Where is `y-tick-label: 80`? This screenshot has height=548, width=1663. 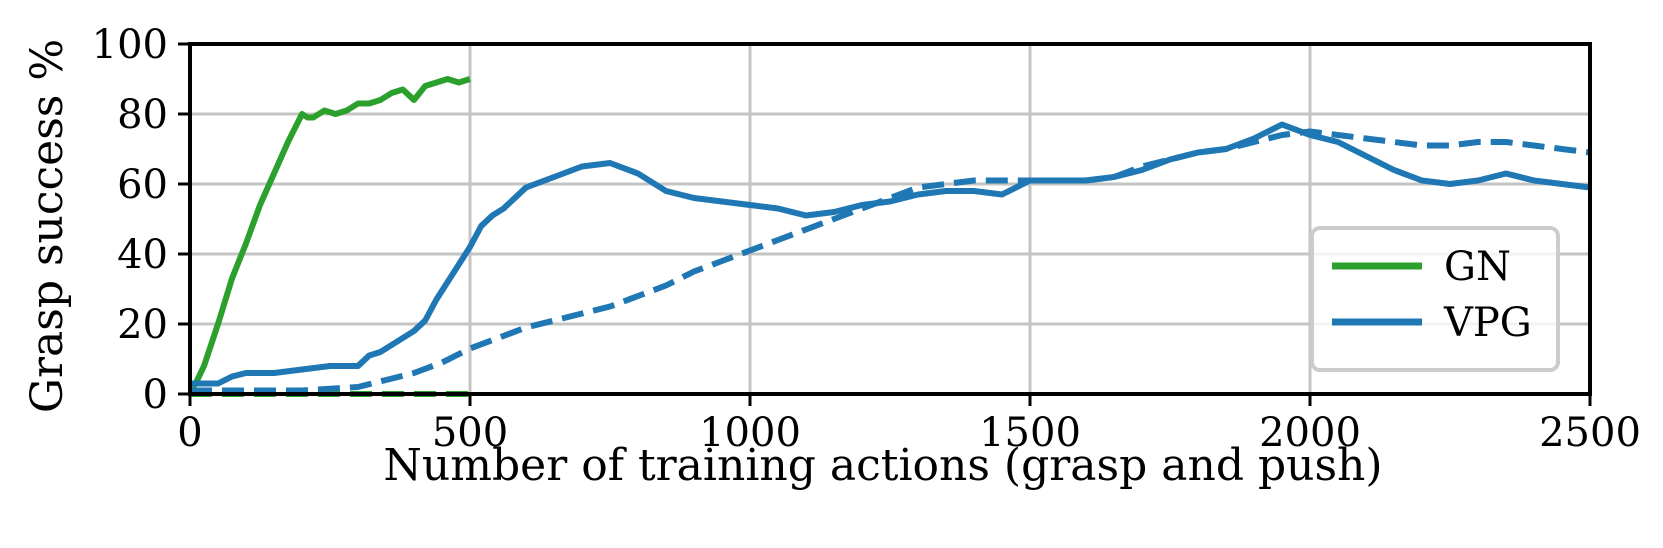
y-tick-label: 80 is located at coordinates (142, 115).